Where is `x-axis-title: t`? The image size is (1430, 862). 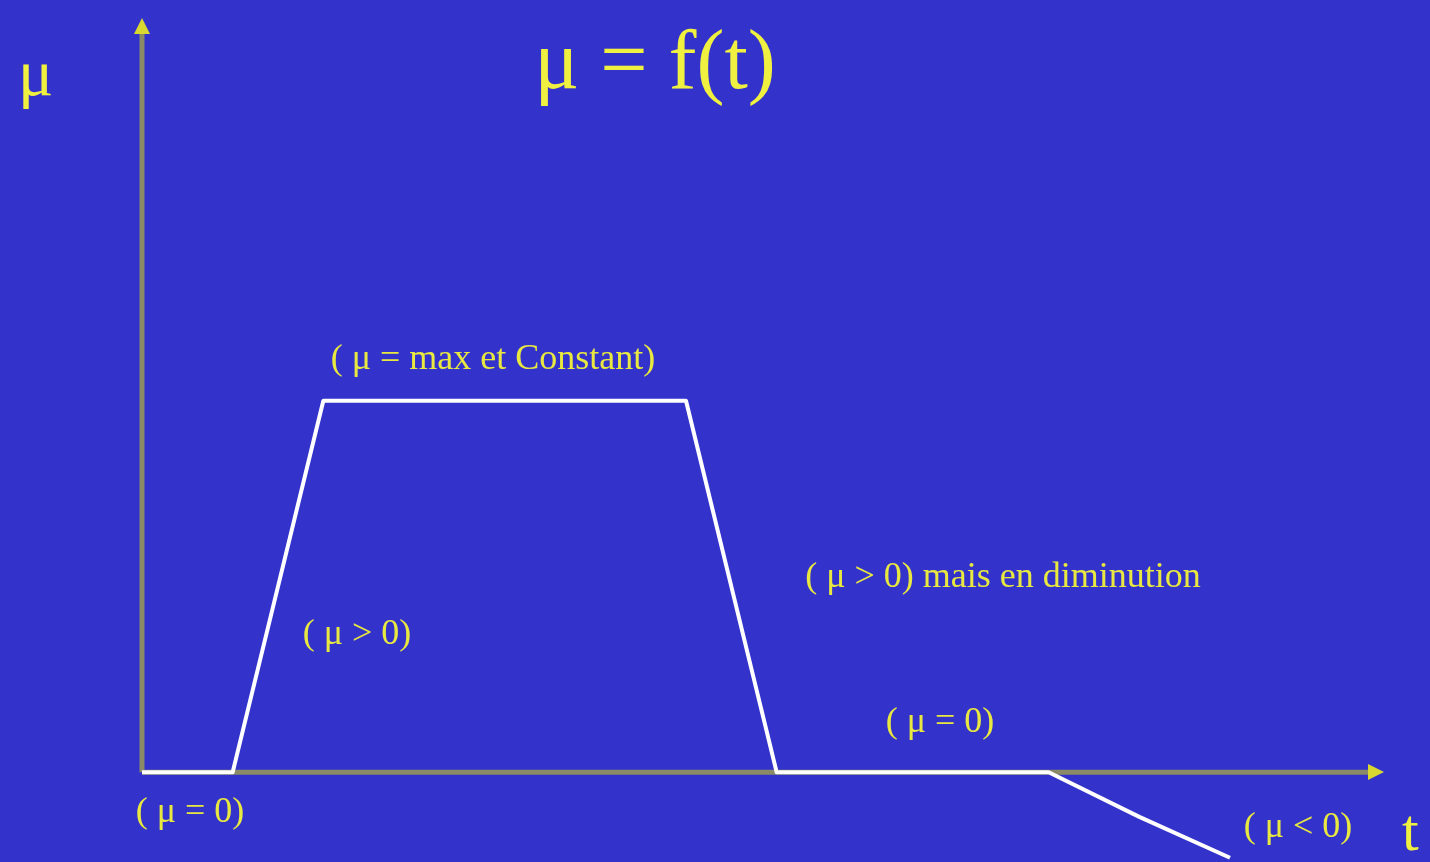
x-axis-title: t is located at coordinates (1410, 829).